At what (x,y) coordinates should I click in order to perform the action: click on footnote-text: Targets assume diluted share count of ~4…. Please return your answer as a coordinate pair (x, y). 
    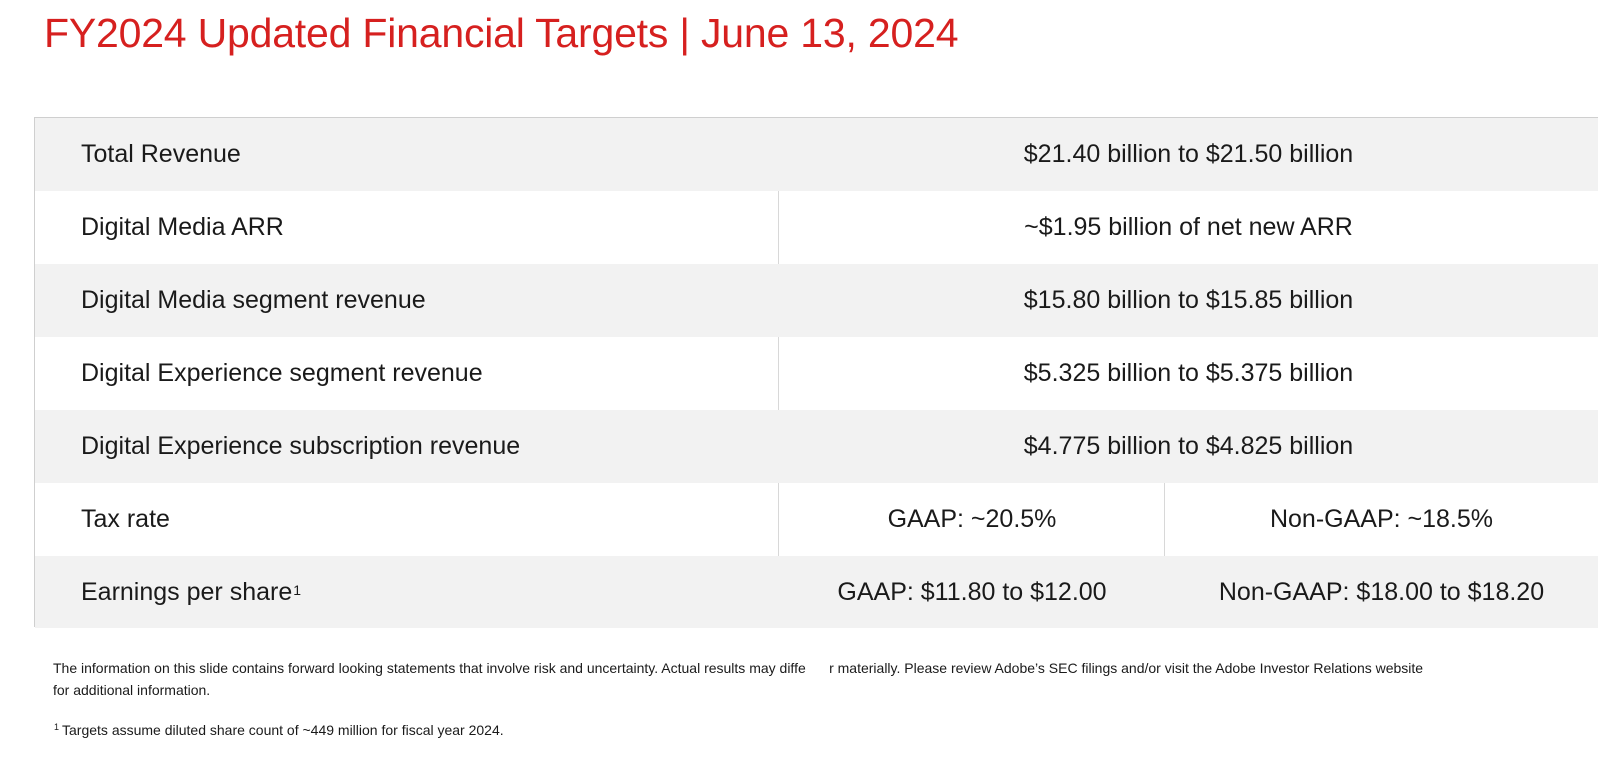
    Looking at the image, I should click on (283, 730).